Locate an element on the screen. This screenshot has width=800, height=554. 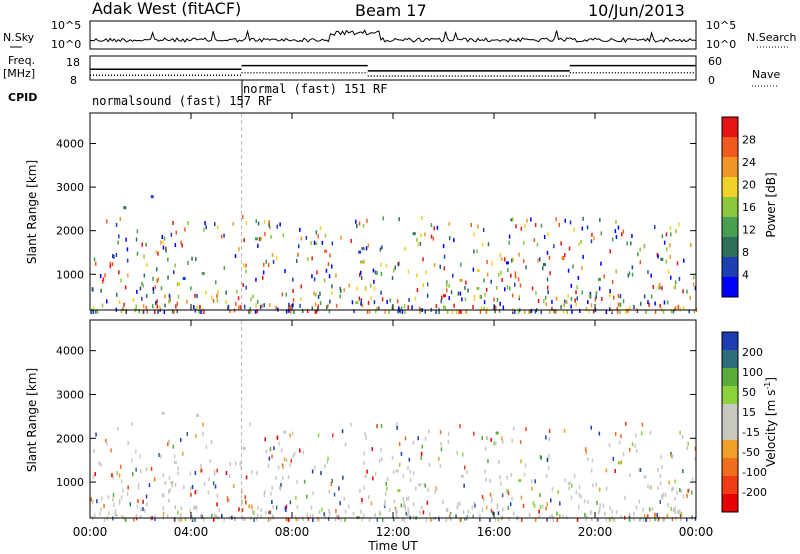
nave-label: Nave is located at coordinates (766, 74).